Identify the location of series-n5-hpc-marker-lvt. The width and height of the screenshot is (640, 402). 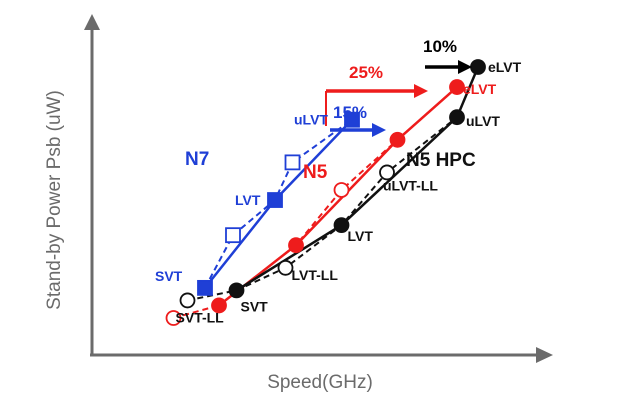
(341, 225).